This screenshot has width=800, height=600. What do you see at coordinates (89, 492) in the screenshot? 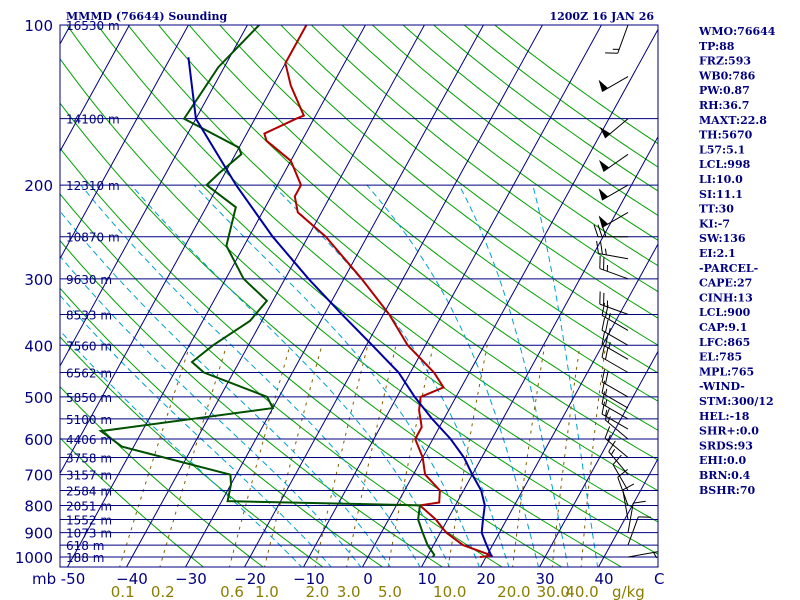
I see `height-label: 2584 m` at bounding box center [89, 492].